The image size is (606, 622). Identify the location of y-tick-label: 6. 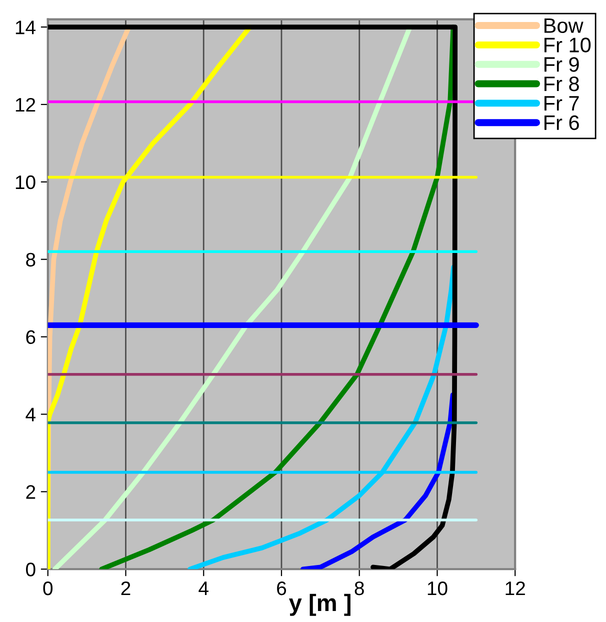
(31, 337).